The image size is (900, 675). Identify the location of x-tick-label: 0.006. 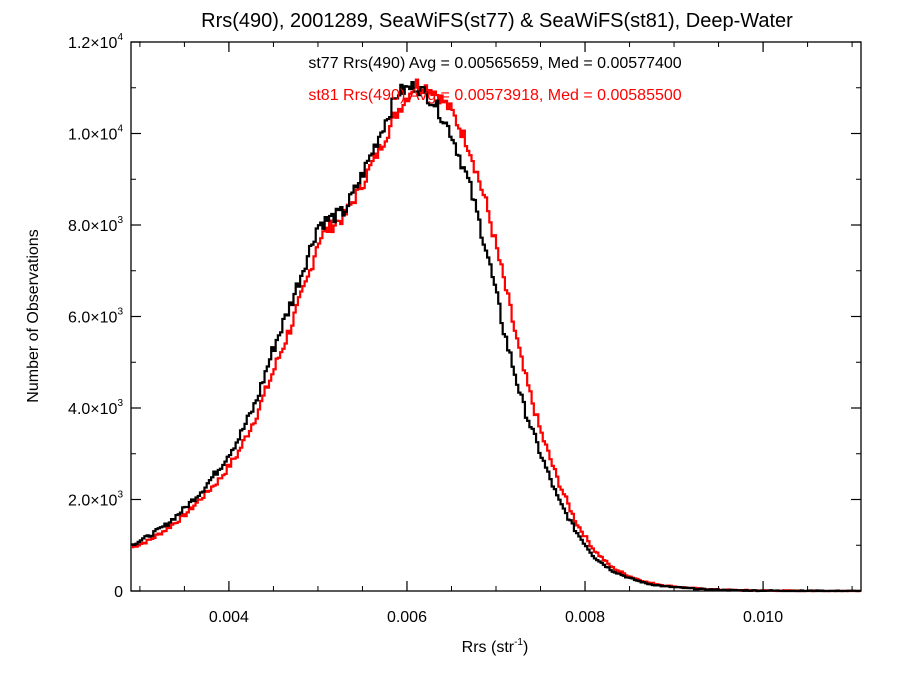
(407, 617).